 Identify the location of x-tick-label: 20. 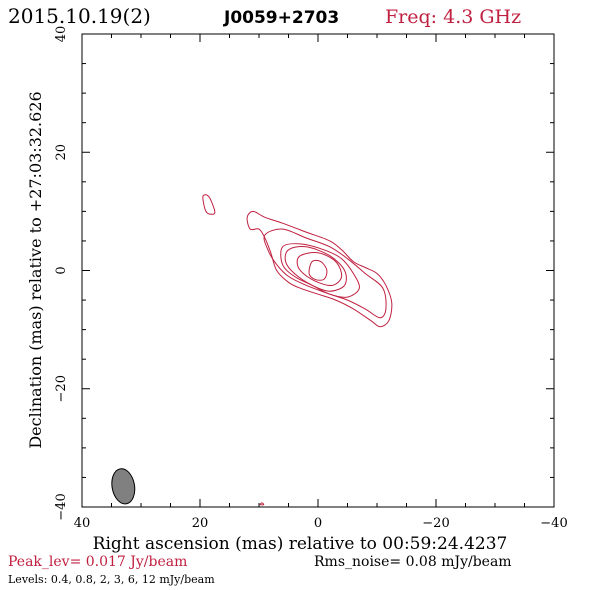
(200, 523).